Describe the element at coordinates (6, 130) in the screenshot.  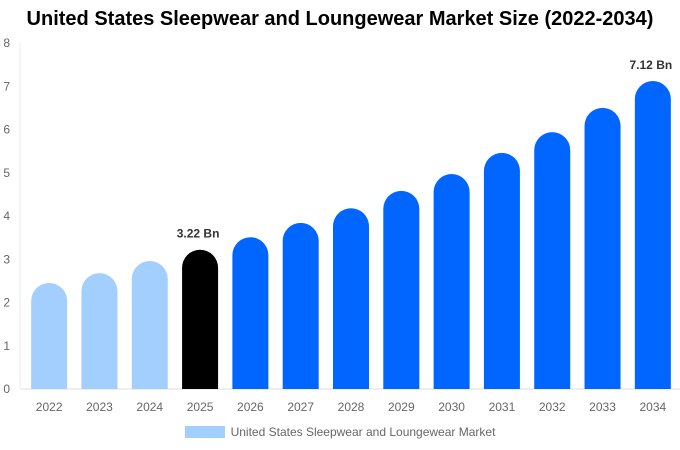
I see `y-tick-label: 6` at that location.